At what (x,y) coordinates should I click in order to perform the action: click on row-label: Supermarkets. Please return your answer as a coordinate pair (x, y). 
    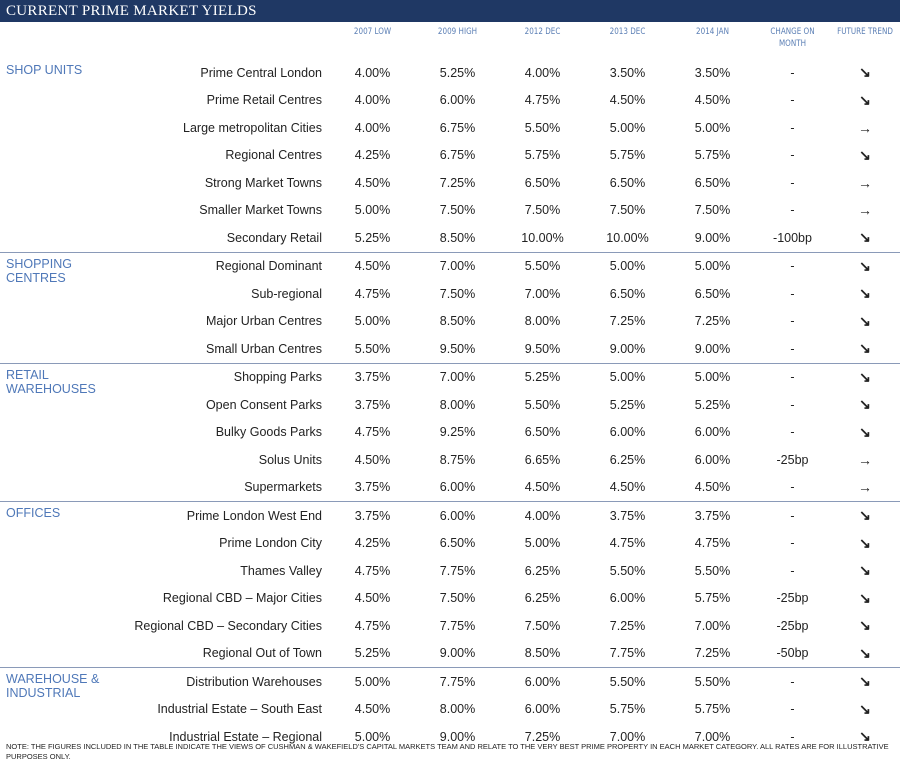
    Looking at the image, I should click on (283, 487).